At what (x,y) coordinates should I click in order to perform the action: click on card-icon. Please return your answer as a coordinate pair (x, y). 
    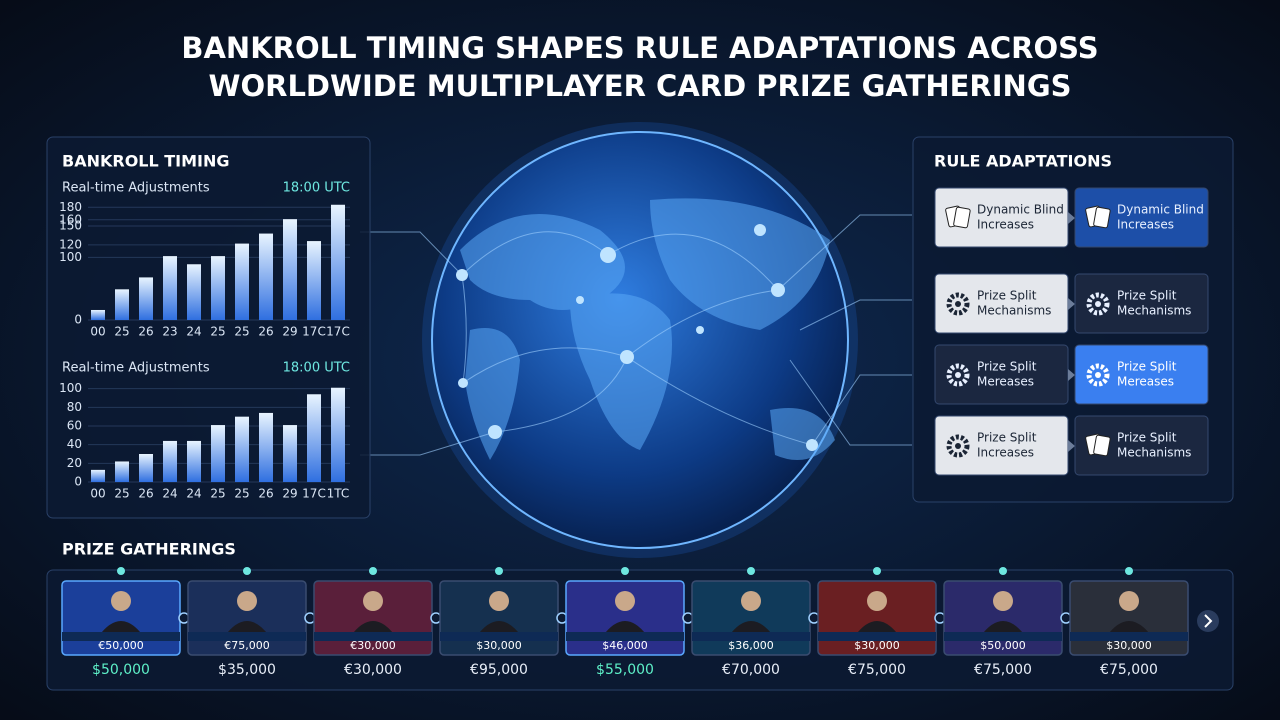
    Looking at the image, I should click on (1102, 445).